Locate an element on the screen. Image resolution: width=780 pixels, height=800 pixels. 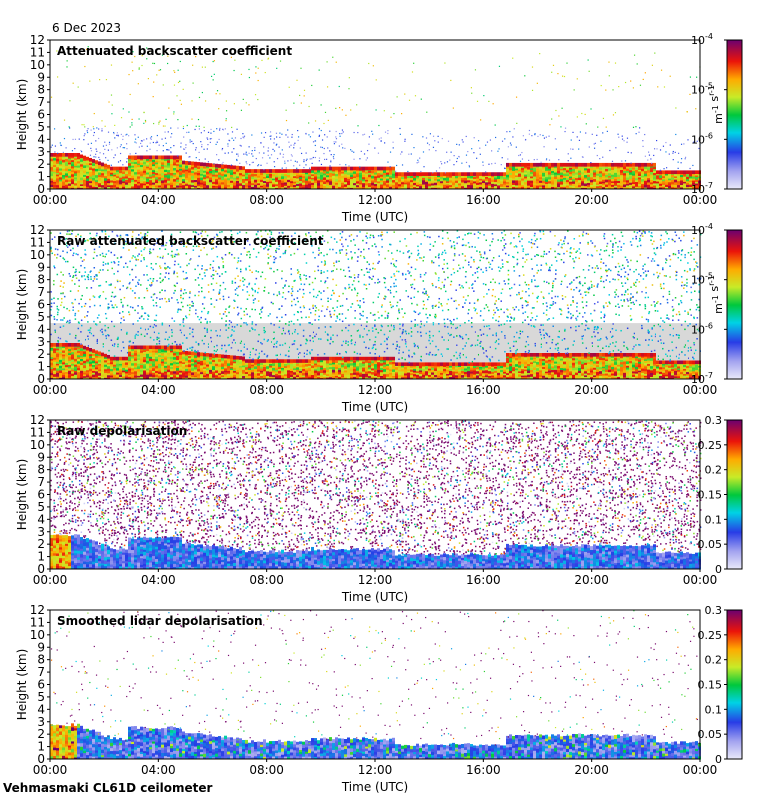
colorbar: 0 0.05 0.1 0.15 0.2 0.25 0.3 is located at coordinates (720, 685).